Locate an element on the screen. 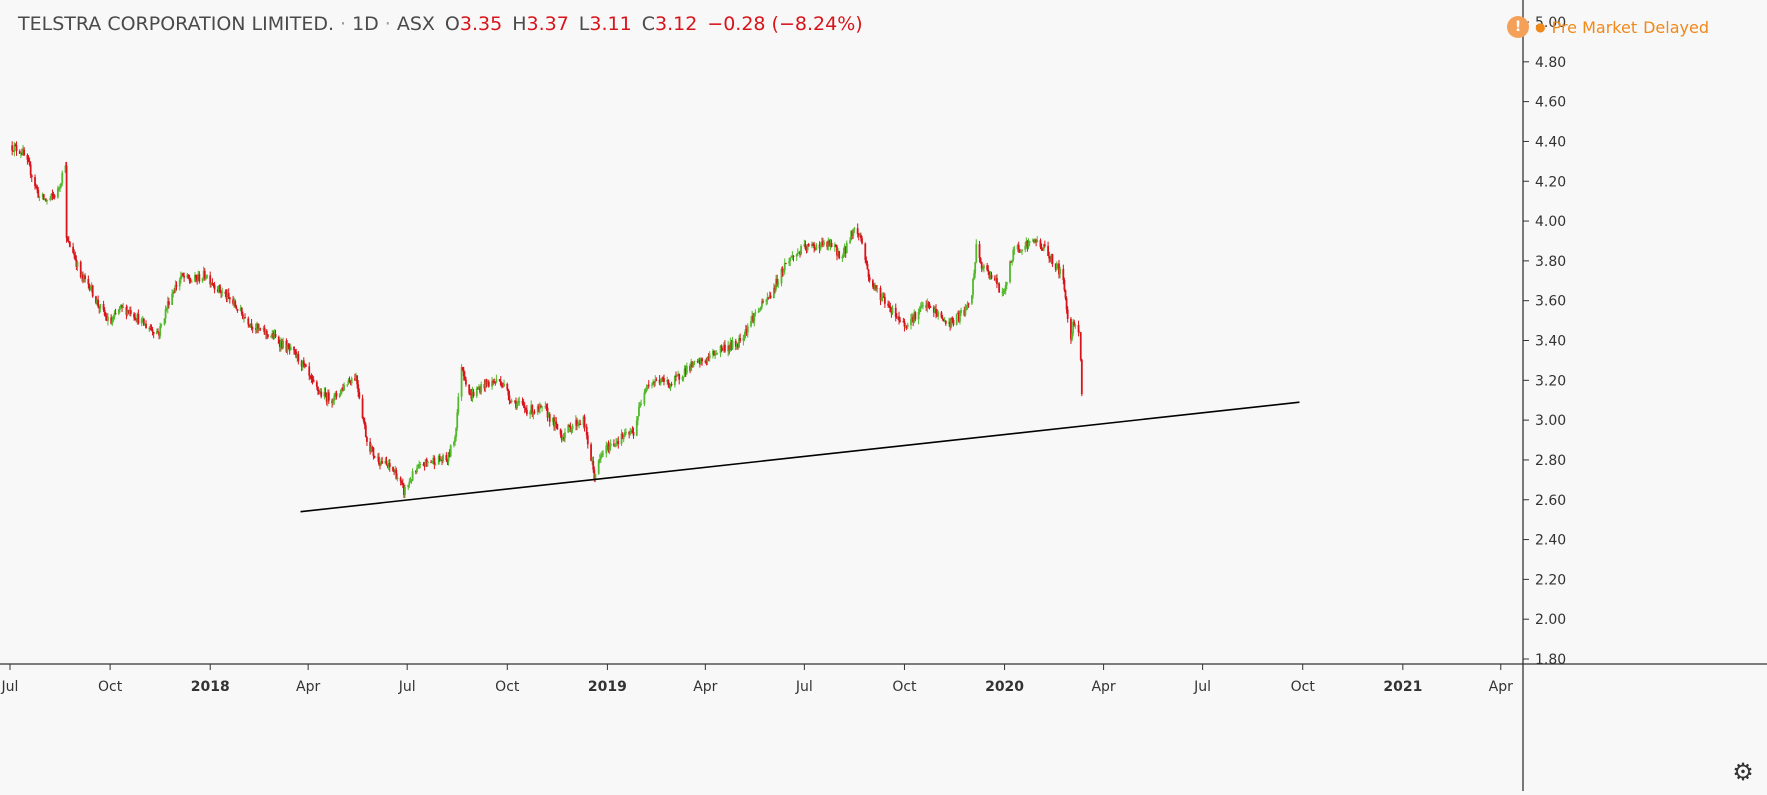 The height and width of the screenshot is (795, 1767). market-status: ! ● Pre Market Delayed is located at coordinates (1608, 27).